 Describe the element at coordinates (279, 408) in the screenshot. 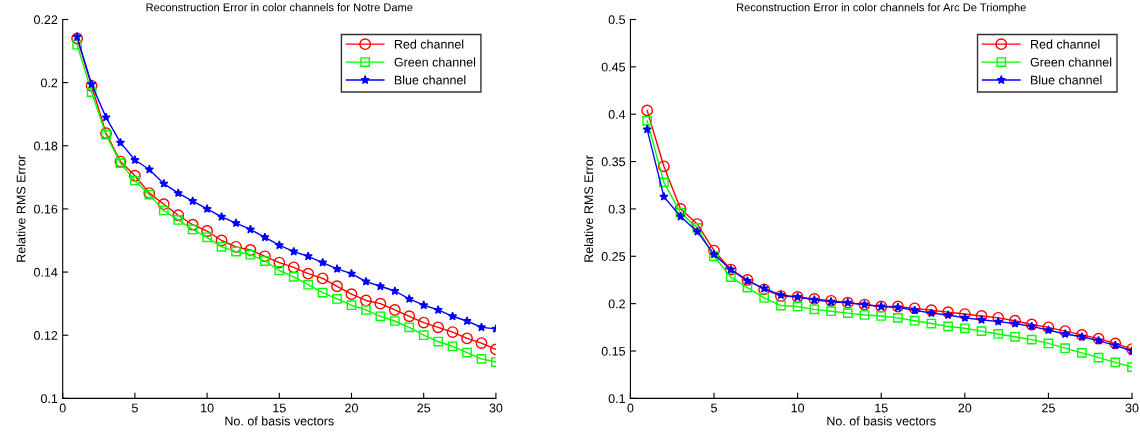

I see `x-tick-label: 15` at that location.